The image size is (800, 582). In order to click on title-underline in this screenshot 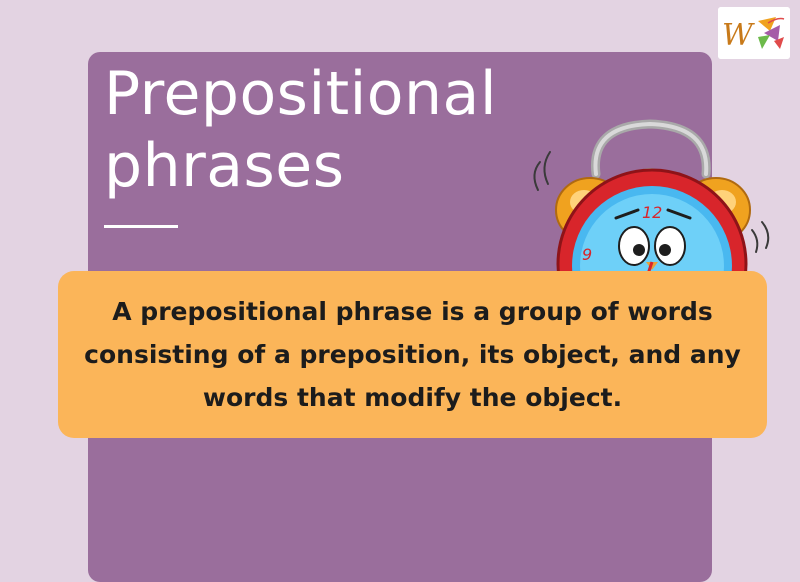, I will do `click(141, 226)`.